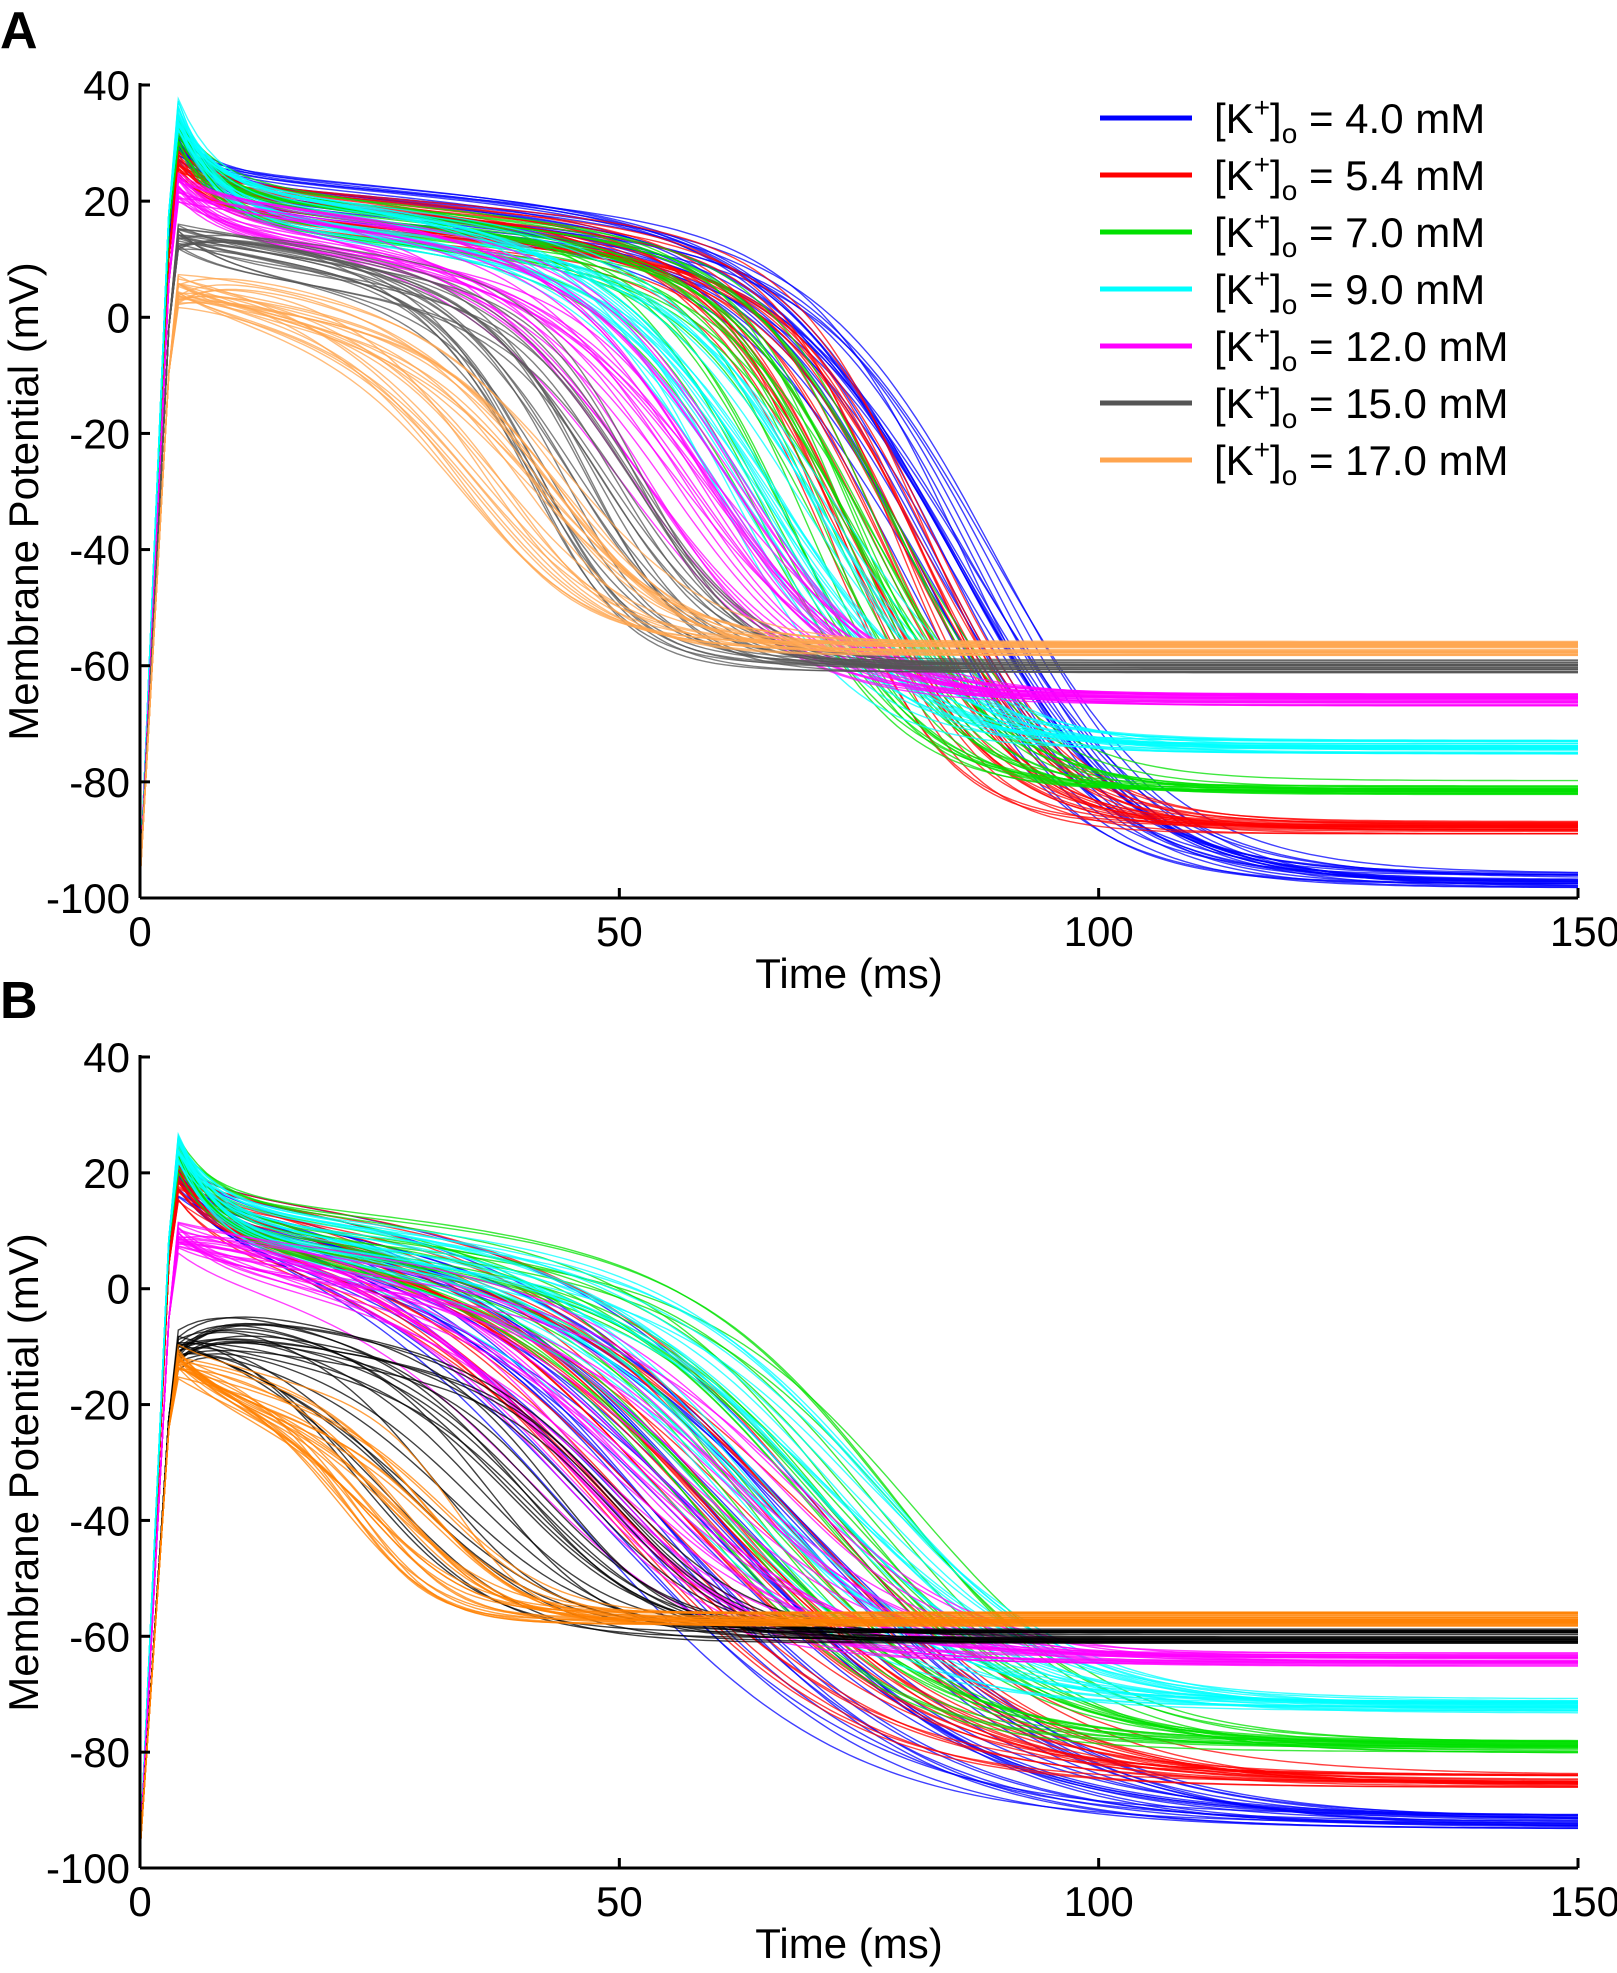 The height and width of the screenshot is (1973, 1617). Describe the element at coordinates (848, 1943) in the screenshot. I see `panel-b-x-axis-title: Time (ms)` at that location.